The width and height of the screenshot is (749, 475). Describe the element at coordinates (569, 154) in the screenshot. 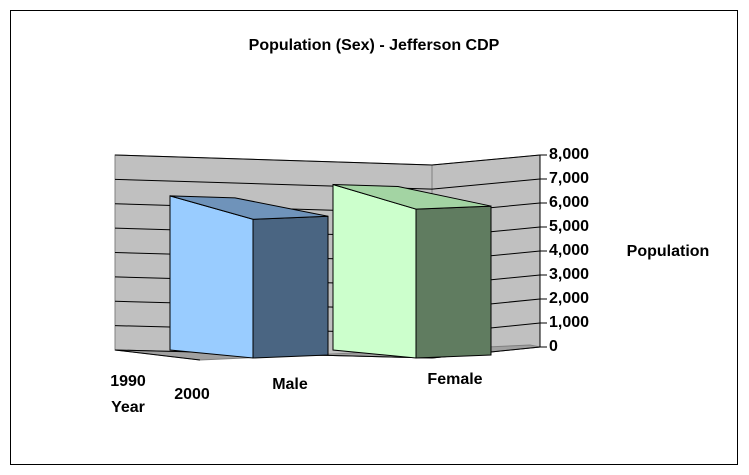

I see `y-tick-label: 8,000` at that location.